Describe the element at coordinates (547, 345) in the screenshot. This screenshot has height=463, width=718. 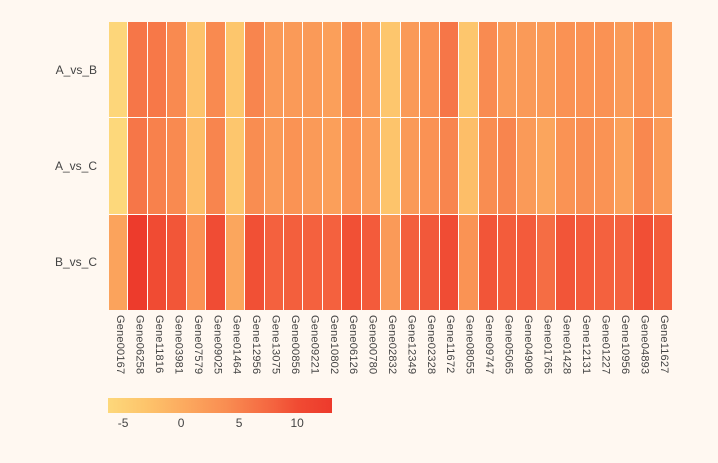
I see `x-axis-label: Gene01765` at that location.